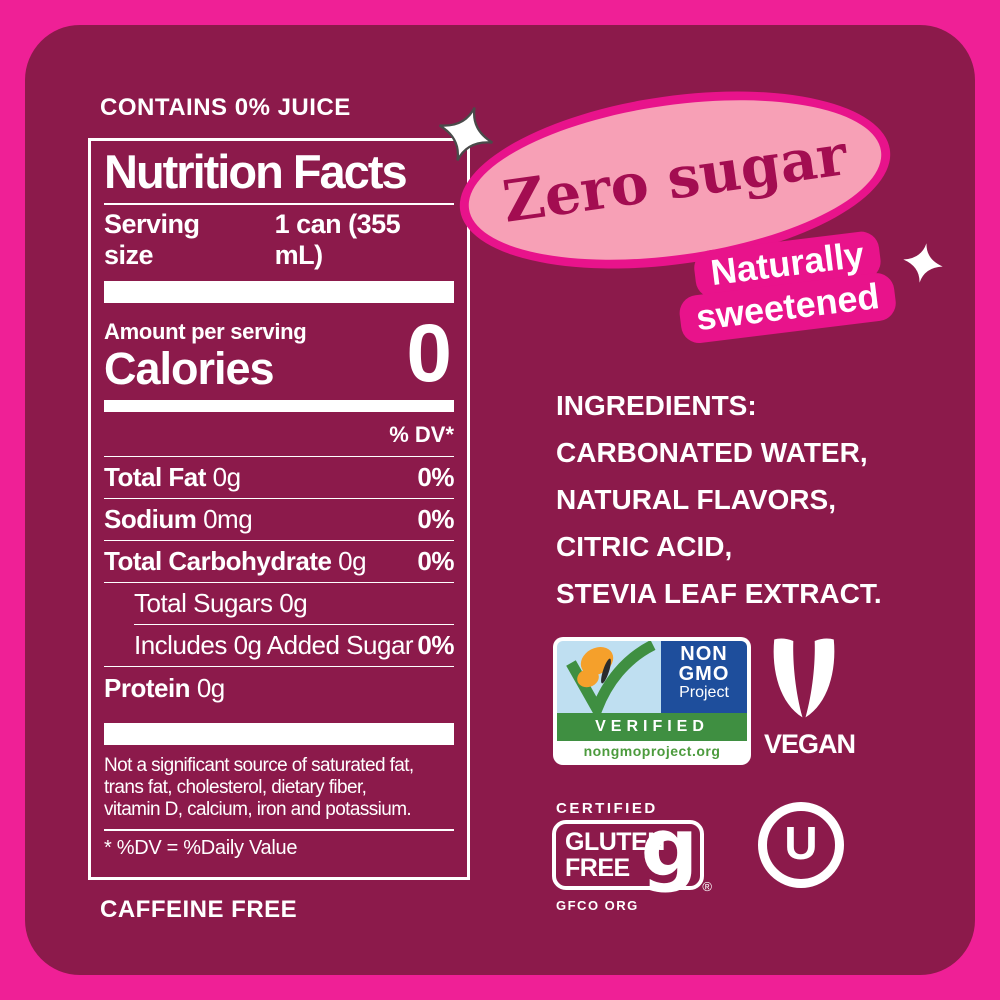 This screenshot has width=1000, height=1000. Describe the element at coordinates (218, 561) in the screenshot. I see `nutrient-name: Total Carbohydrate` at that location.